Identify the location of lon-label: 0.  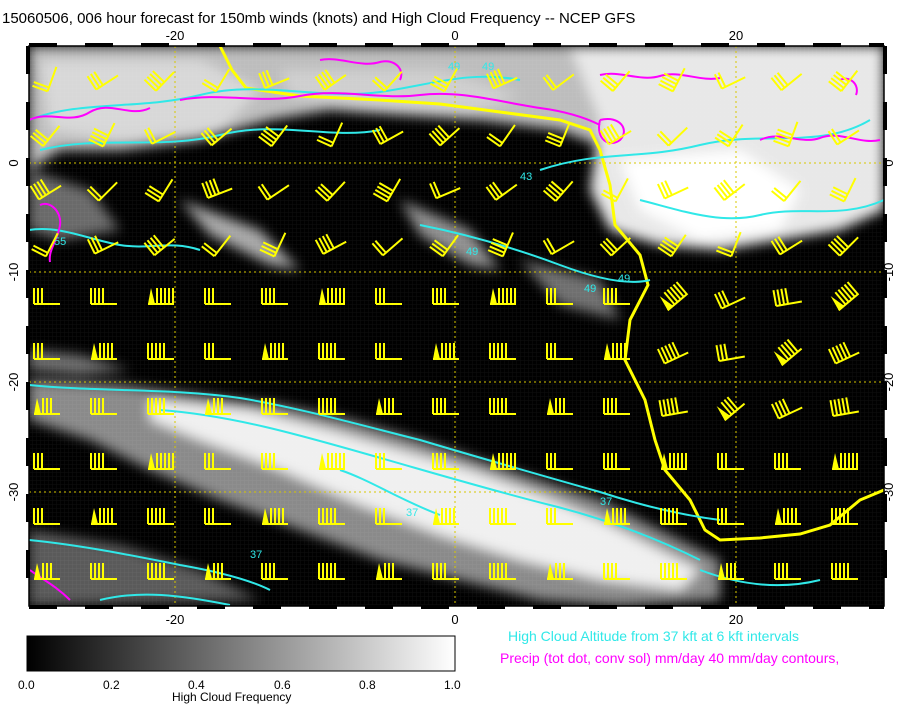
(454, 619).